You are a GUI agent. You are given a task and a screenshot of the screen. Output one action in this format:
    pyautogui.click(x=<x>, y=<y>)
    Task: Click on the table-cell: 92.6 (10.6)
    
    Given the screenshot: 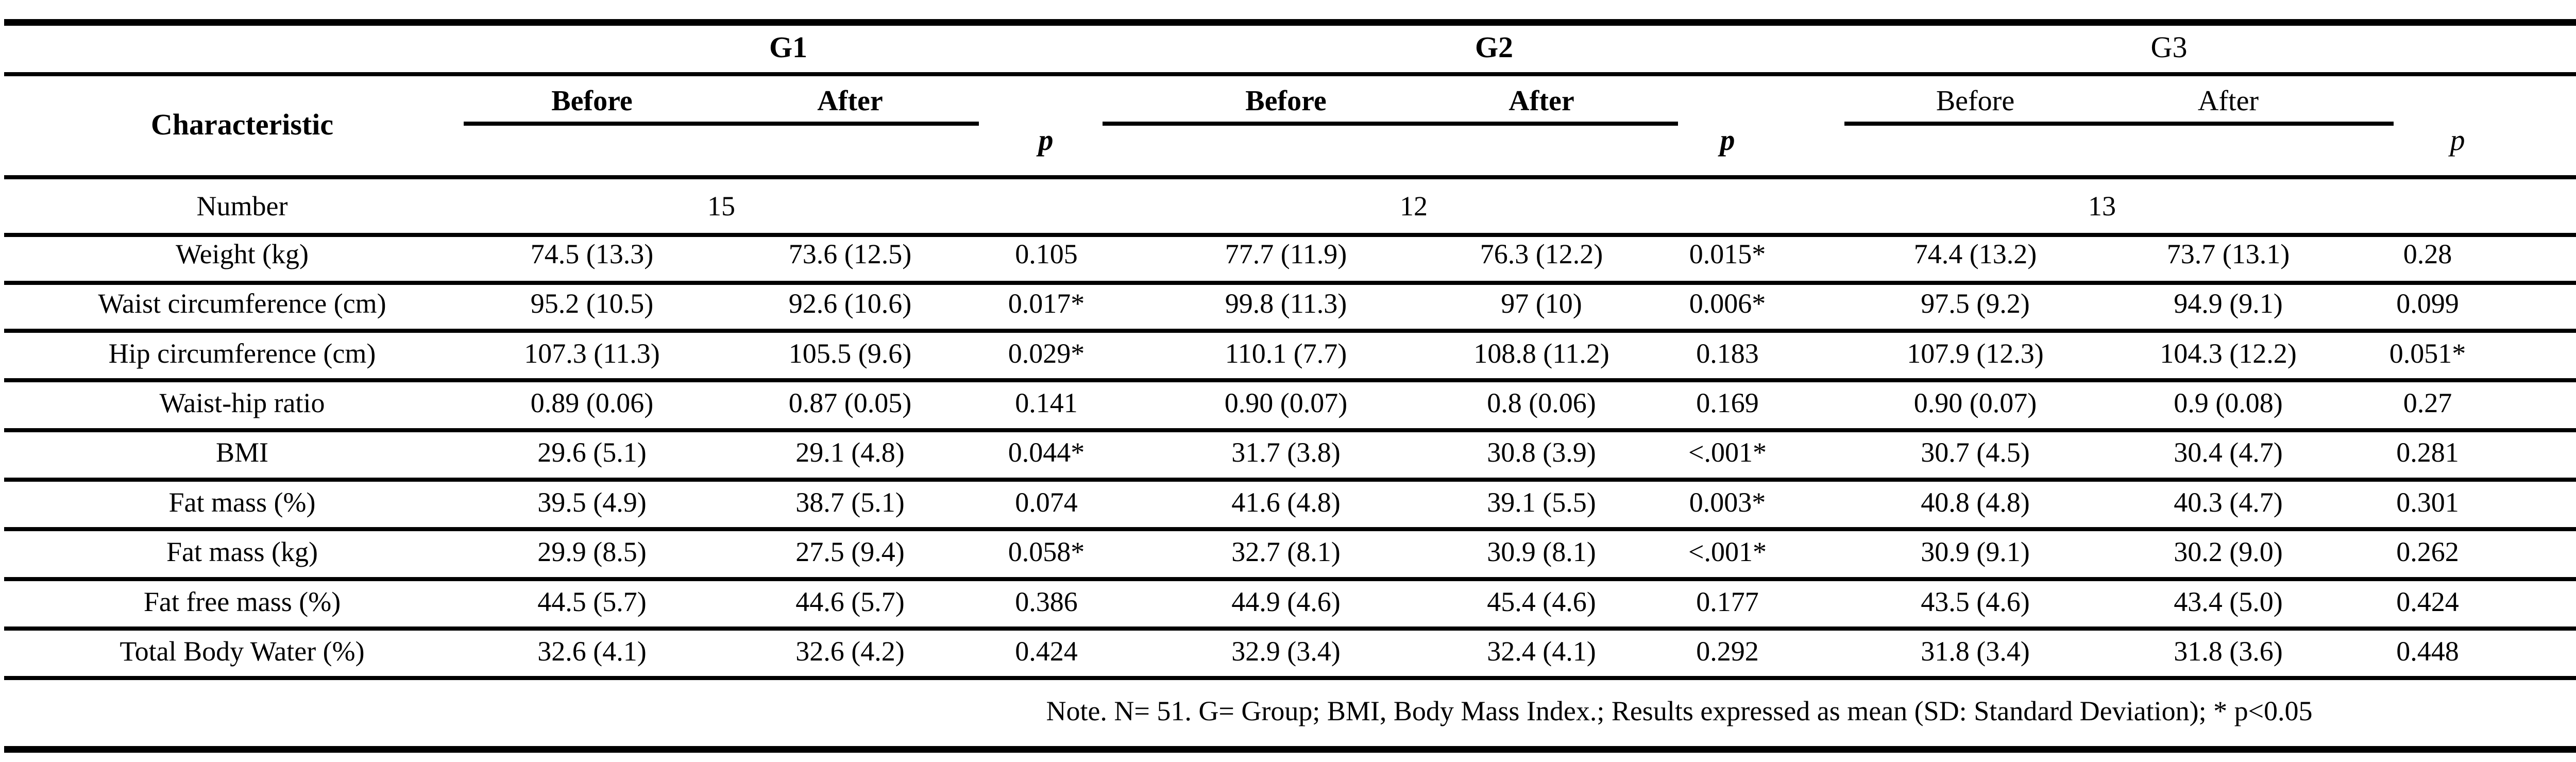 What is the action you would take?
    pyautogui.click(x=850, y=303)
    